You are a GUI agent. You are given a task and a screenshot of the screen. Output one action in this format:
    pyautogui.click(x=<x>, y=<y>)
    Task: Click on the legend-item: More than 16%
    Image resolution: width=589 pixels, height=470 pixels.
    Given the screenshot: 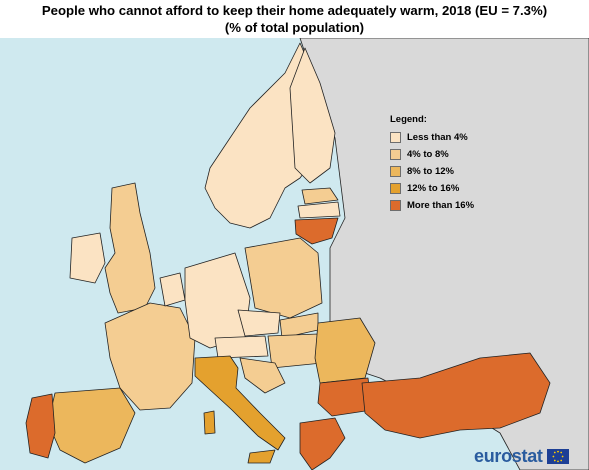 What is the action you would take?
    pyautogui.click(x=432, y=205)
    